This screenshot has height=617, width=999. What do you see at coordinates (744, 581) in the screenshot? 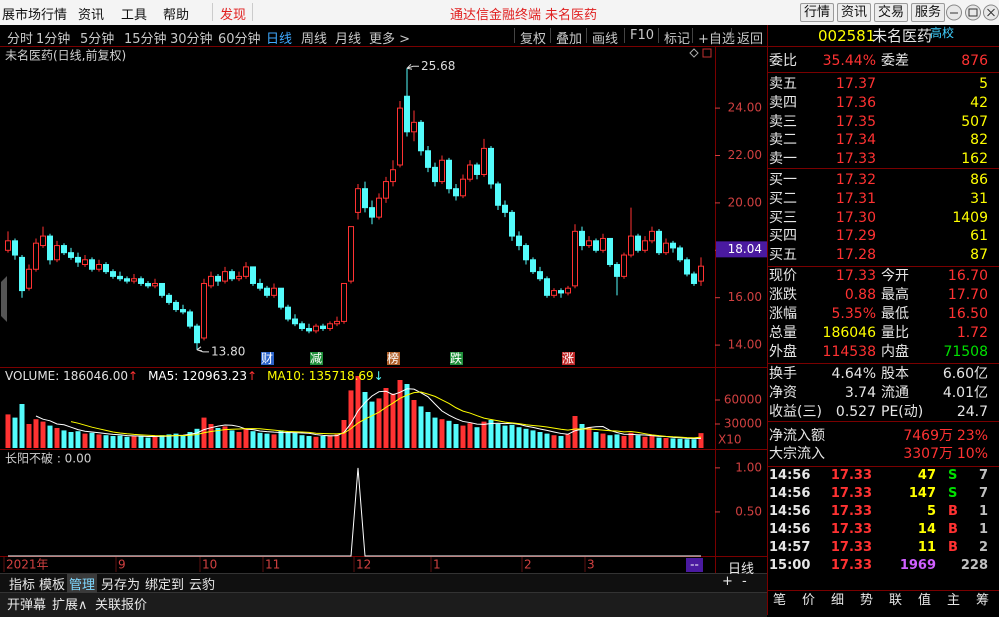
I see `zoom-button: -` at bounding box center [744, 581].